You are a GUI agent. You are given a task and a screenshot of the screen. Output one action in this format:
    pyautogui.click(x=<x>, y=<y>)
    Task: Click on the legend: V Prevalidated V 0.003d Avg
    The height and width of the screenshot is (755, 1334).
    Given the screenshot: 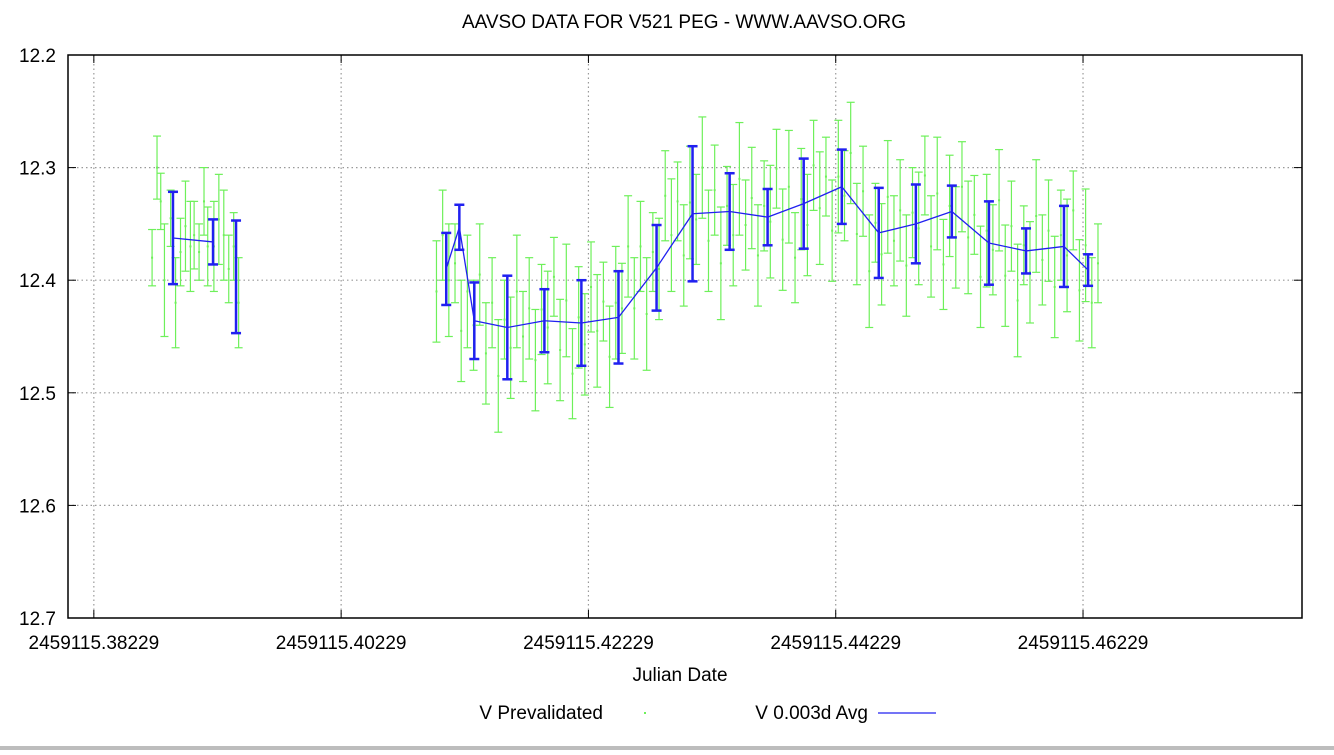 What is the action you would take?
    pyautogui.click(x=707, y=713)
    